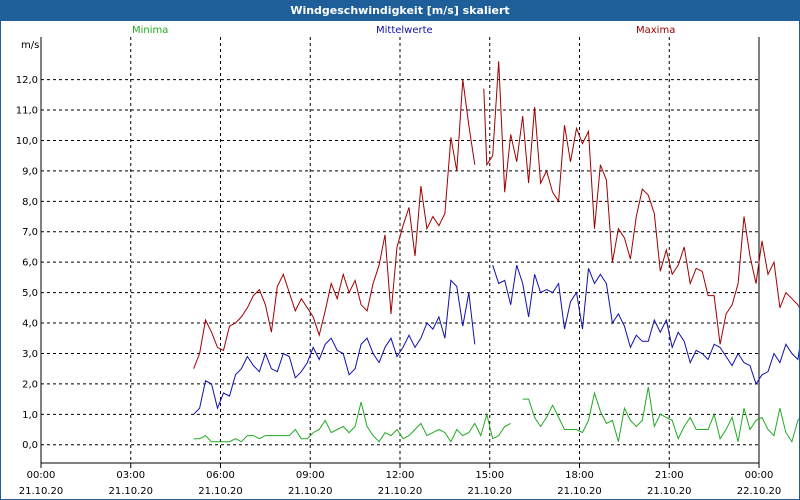 The height and width of the screenshot is (500, 800). Describe the element at coordinates (30, 263) in the screenshot. I see `y-tick-label: 6,0` at that location.